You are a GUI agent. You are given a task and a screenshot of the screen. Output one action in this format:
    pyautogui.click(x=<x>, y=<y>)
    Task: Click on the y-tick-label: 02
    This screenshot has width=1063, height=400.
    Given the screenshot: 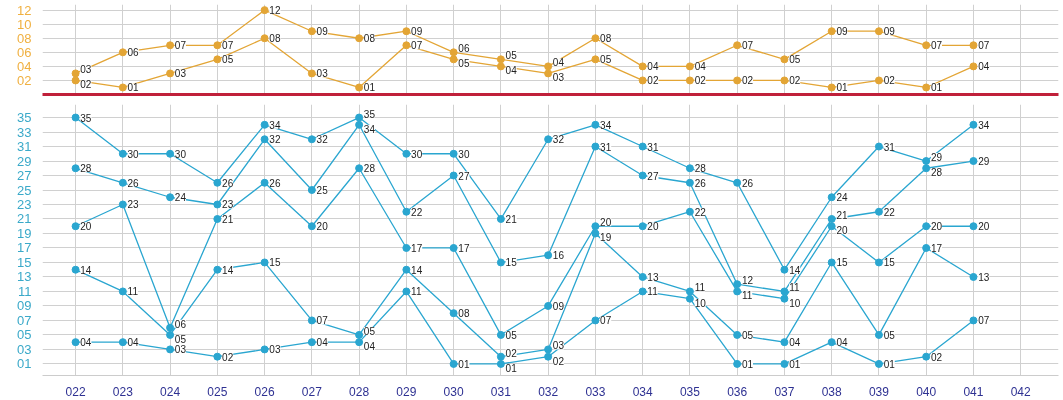 What is the action you would take?
    pyautogui.click(x=24, y=80)
    